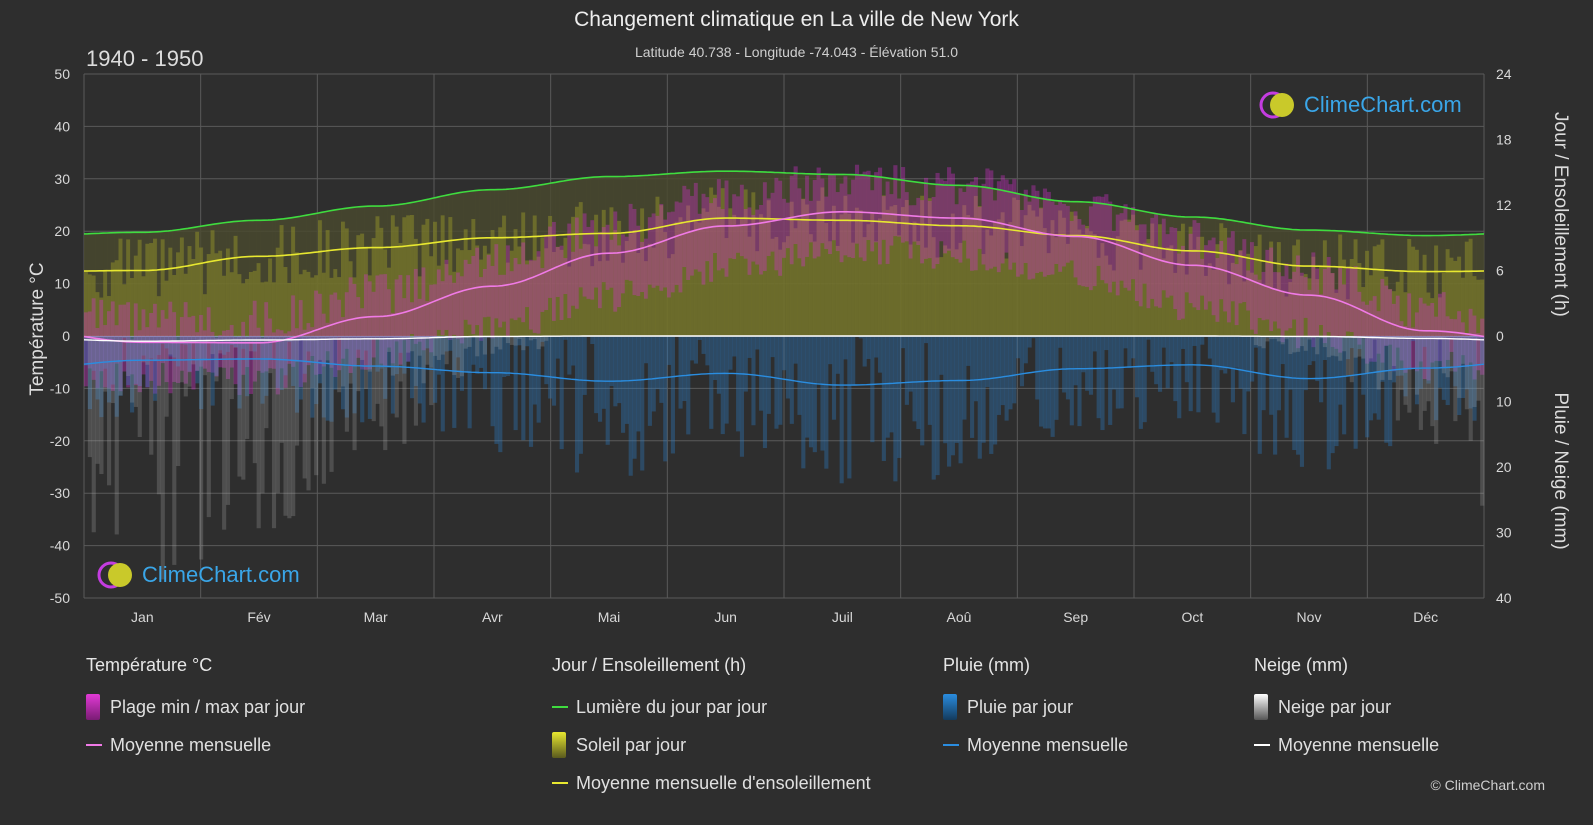  Describe the element at coordinates (1500, 336) in the screenshot. I see `right-top-tick-label: 0` at that location.